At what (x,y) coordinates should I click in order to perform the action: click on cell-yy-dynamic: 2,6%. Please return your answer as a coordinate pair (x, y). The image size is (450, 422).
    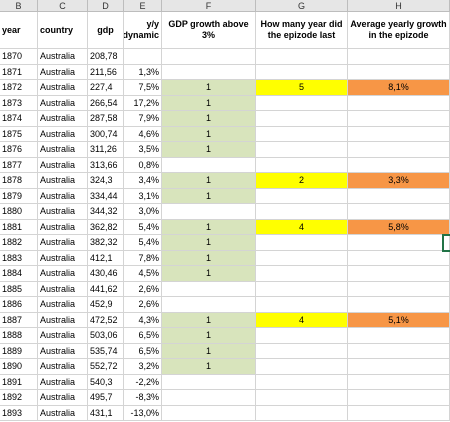
    Looking at the image, I should click on (143, 289).